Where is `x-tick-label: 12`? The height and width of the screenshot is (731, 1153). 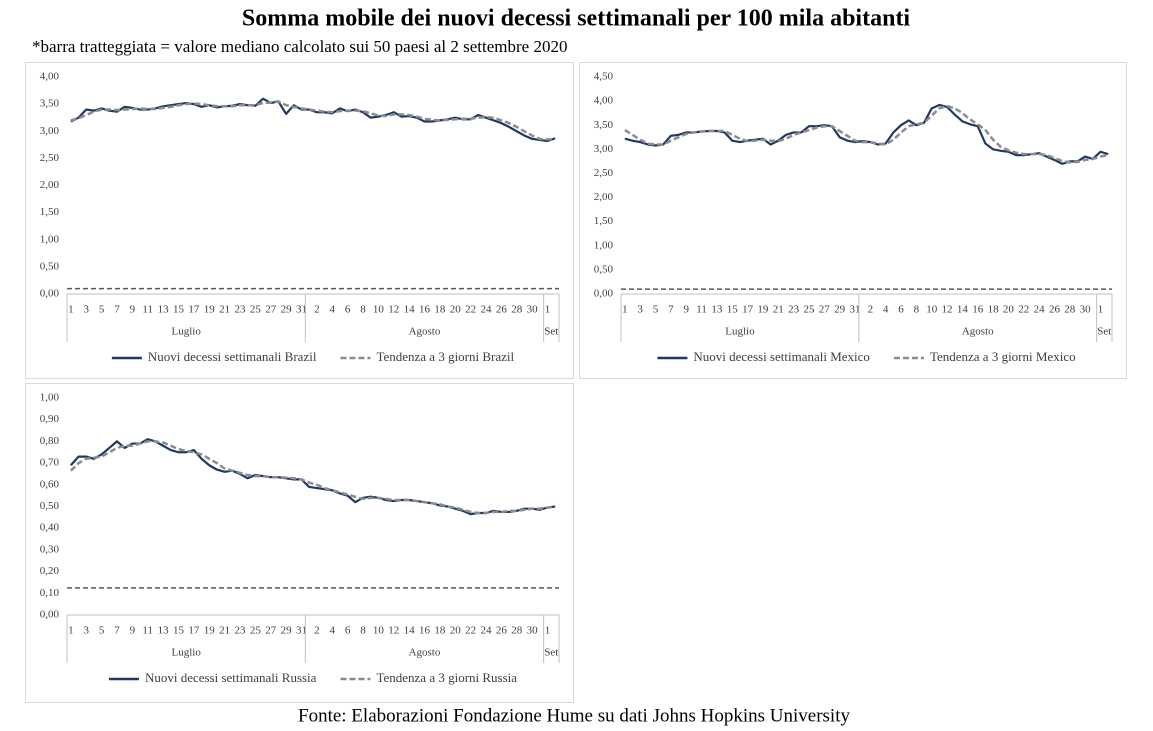
x-tick-label: 12 is located at coordinates (393, 631).